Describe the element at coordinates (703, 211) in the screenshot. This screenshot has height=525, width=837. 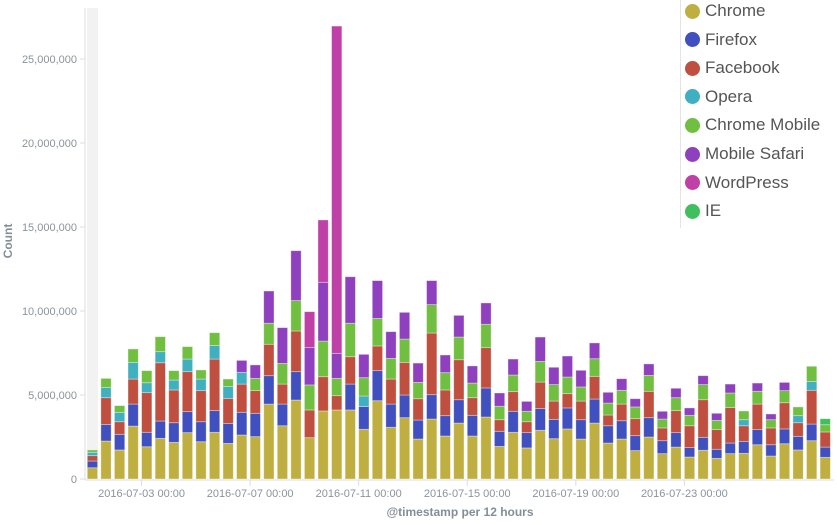
I see `legend-item-ie: IE` at that location.